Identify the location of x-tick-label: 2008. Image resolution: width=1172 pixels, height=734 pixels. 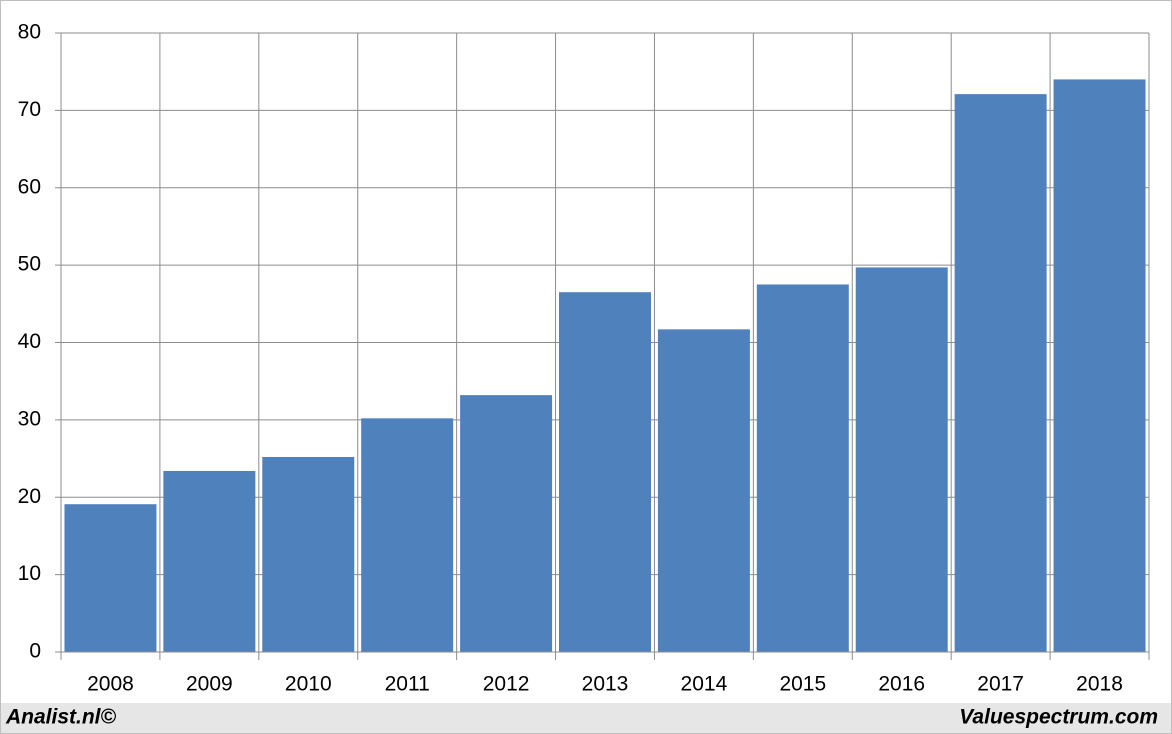
(110, 684).